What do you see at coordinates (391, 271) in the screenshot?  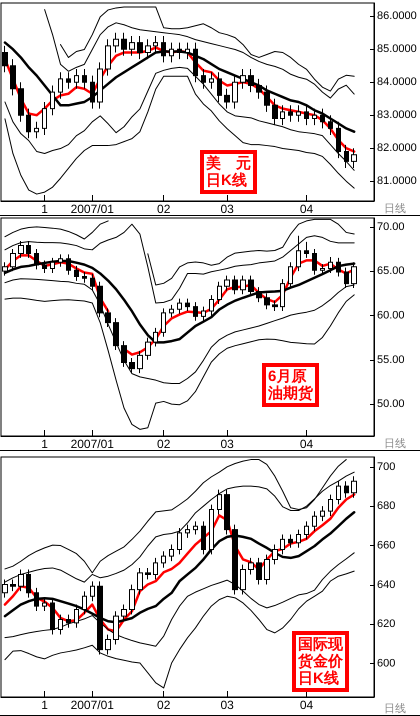 I see `y-tick-label: 65.00` at bounding box center [391, 271].